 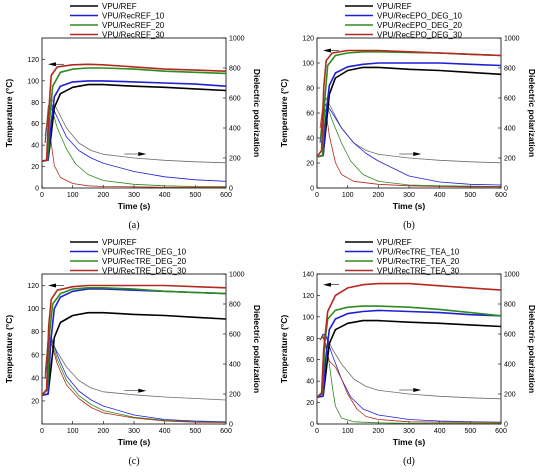 I want to click on panel-caption: (d), so click(x=409, y=461).